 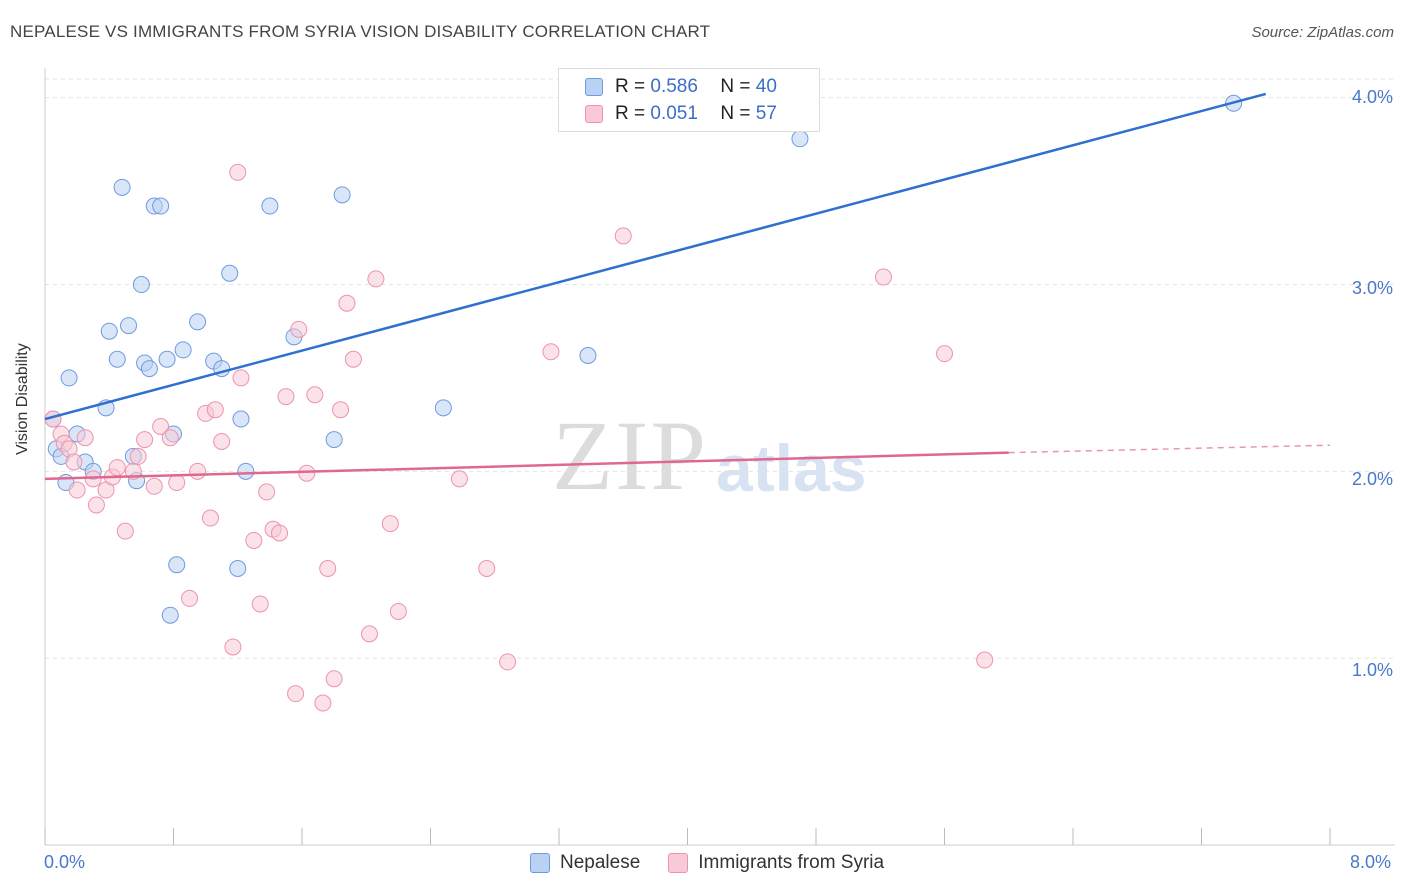 I want to click on legend-swatch-pink, so click(x=594, y=114).